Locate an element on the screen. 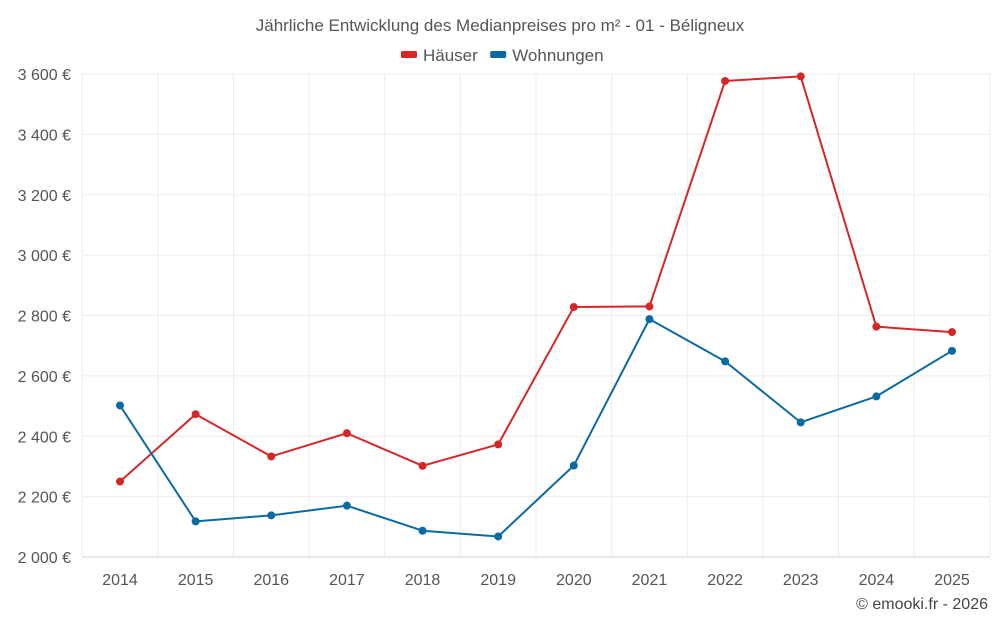 The image size is (1000, 630). y-tick-label: 3 200 € is located at coordinates (44, 196).